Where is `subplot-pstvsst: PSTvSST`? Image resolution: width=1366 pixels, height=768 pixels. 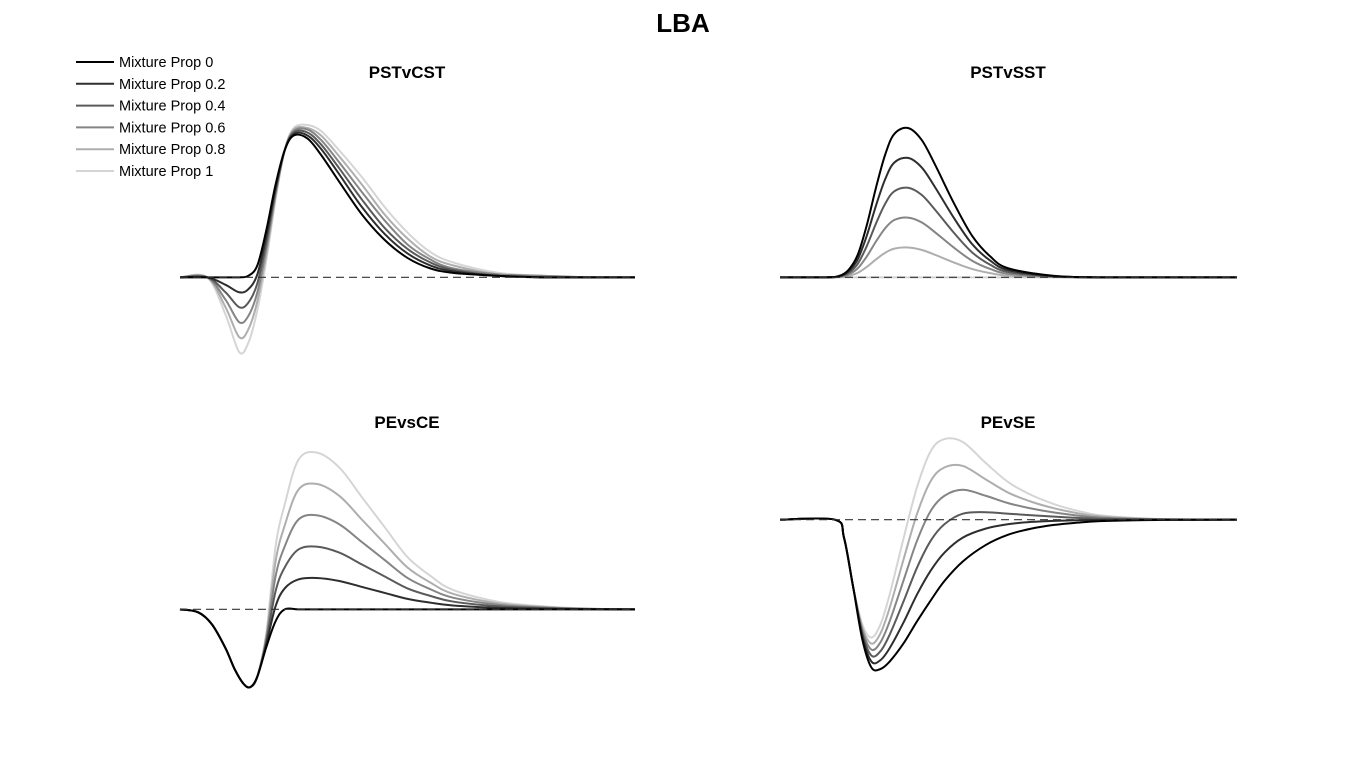 subplot-pstvsst: PSTvSST is located at coordinates (1008, 171).